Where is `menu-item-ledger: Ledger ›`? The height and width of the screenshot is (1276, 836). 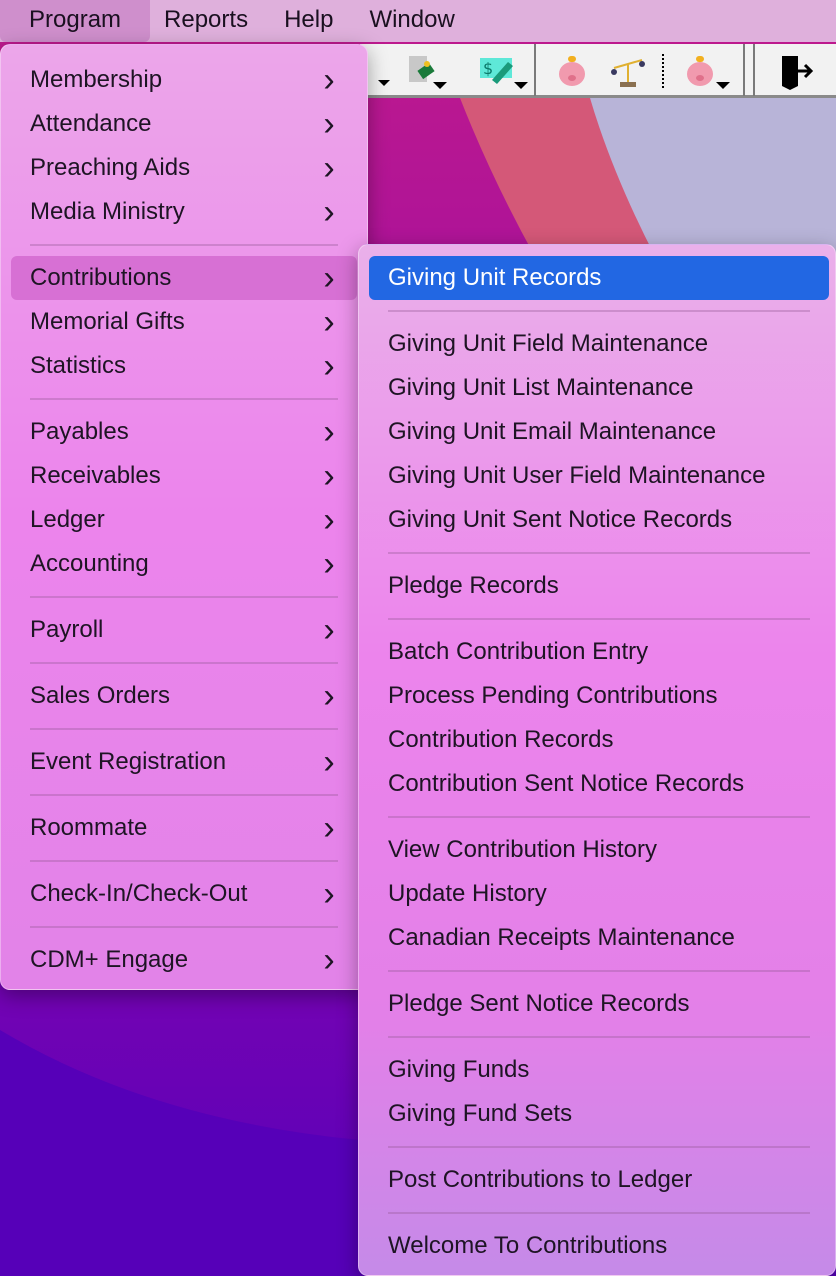
menu-item-ledger: Ledger › is located at coordinates (184, 520).